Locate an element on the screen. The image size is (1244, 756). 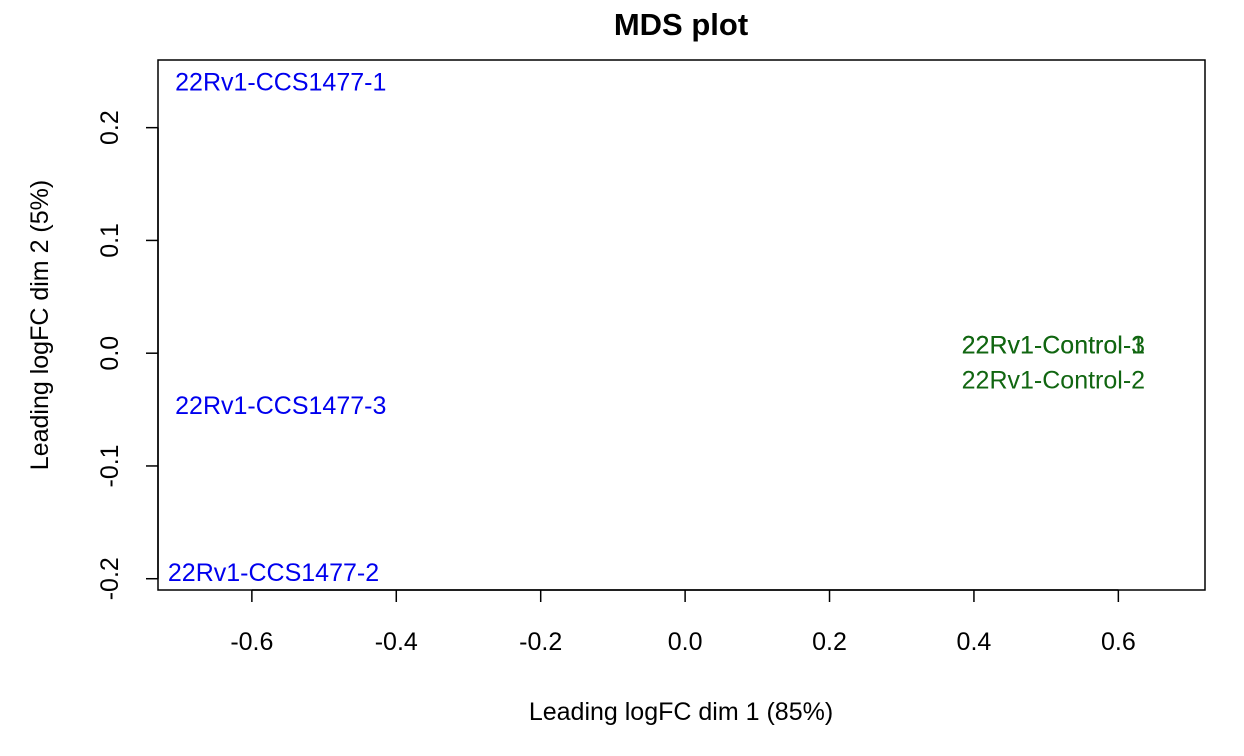
y-tick-label: -0.2 is located at coordinates (110, 578).